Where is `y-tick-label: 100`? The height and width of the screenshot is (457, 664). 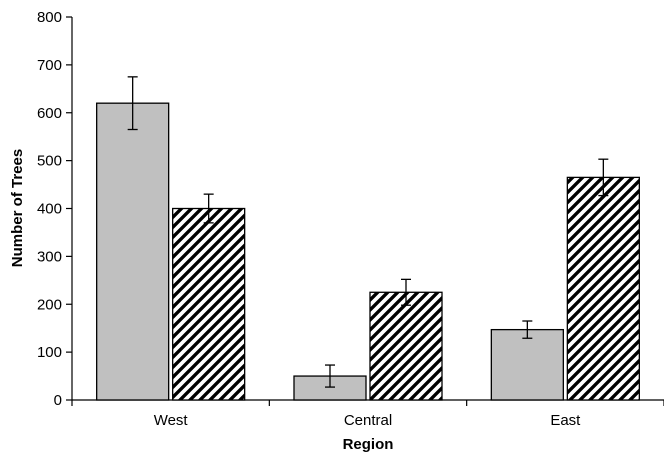 y-tick-label: 100 is located at coordinates (49, 352).